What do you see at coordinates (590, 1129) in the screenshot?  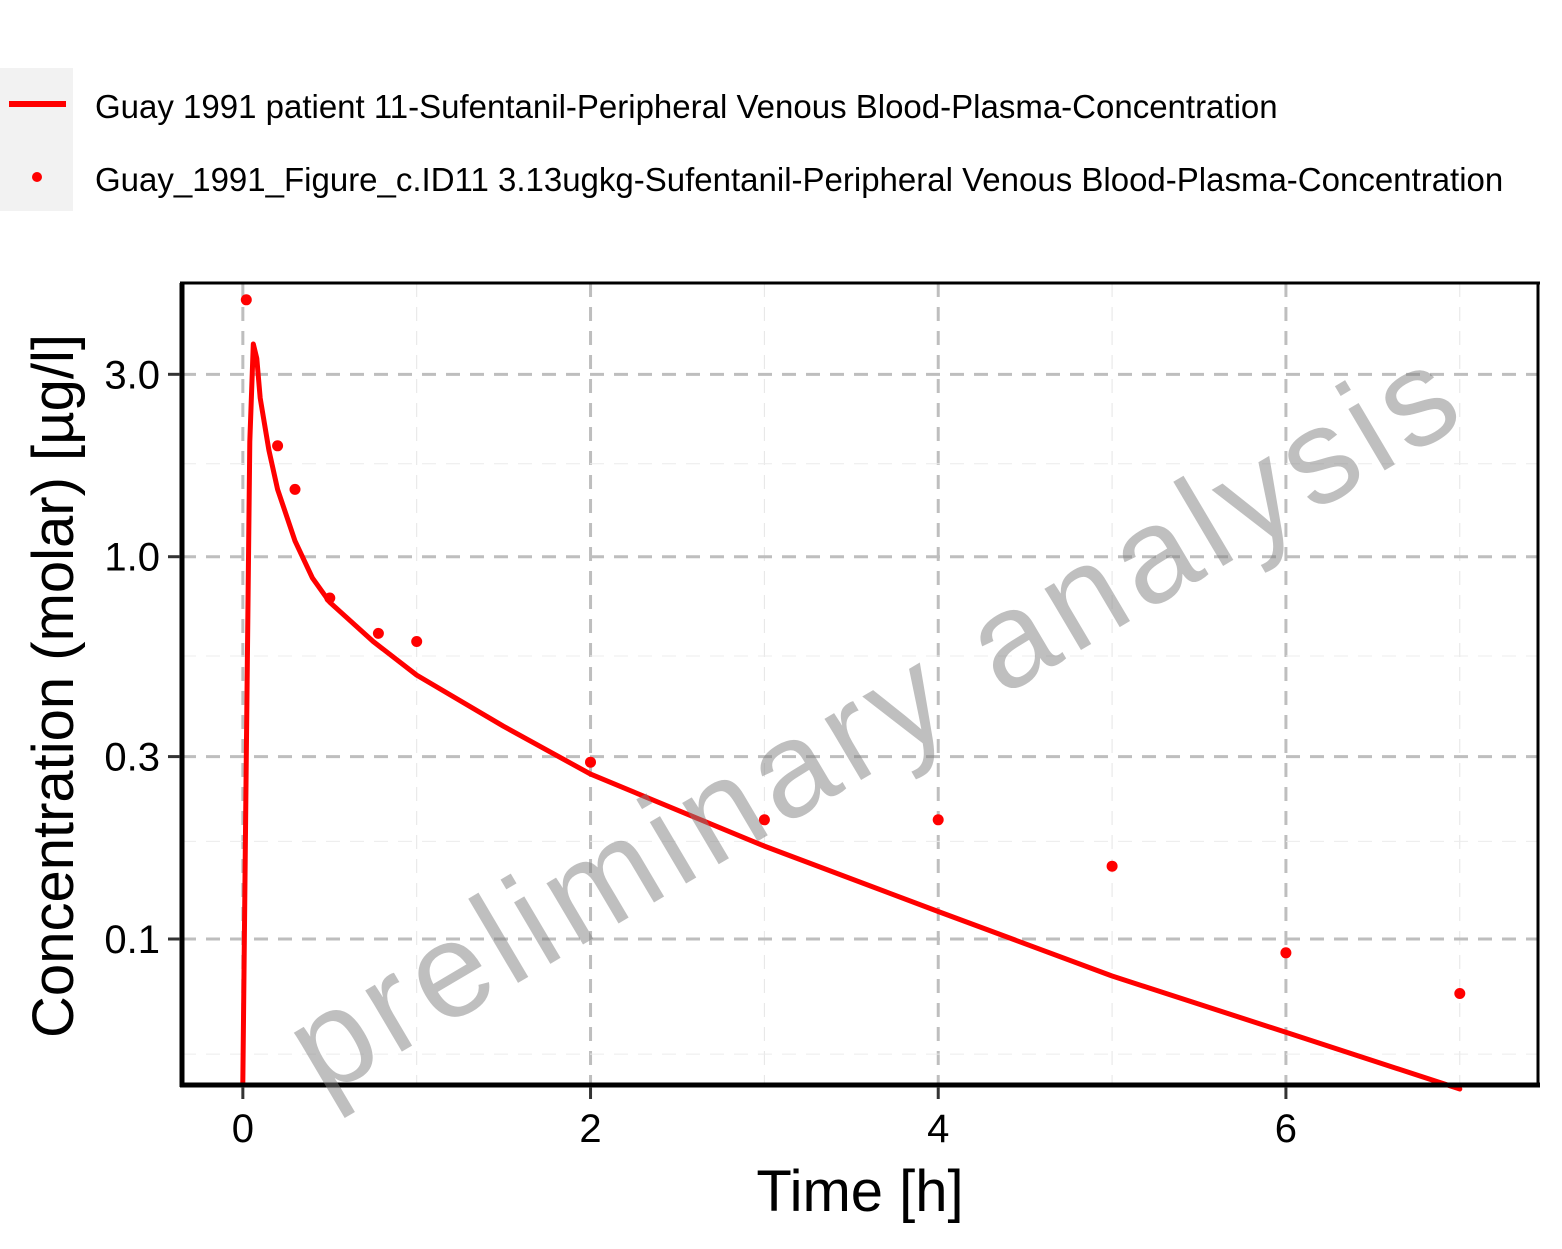 I see `x-tick-label: 2` at bounding box center [590, 1129].